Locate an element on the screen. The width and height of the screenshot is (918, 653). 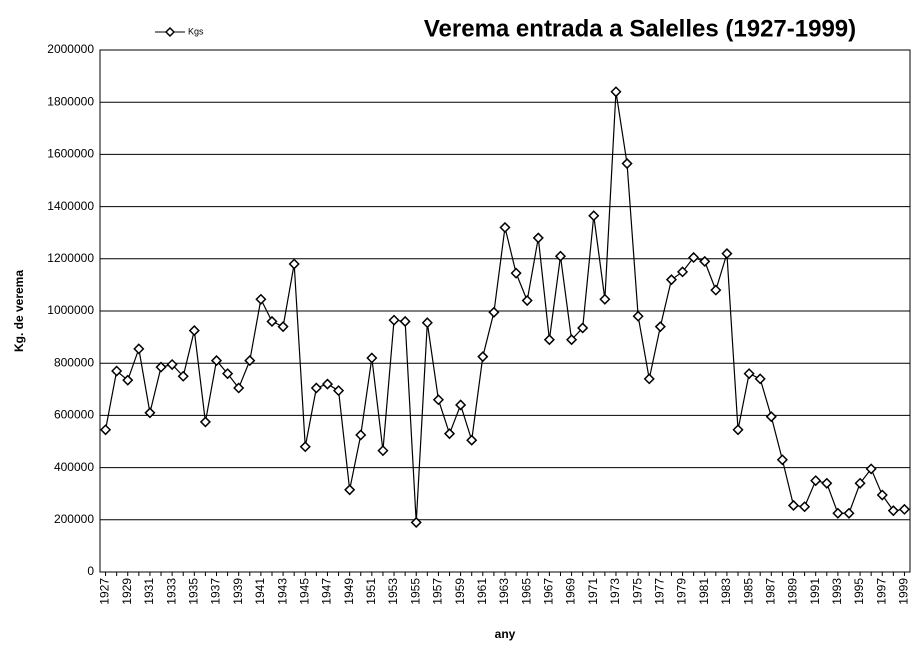
x-tick-label: 1939 is located at coordinates (238, 591).